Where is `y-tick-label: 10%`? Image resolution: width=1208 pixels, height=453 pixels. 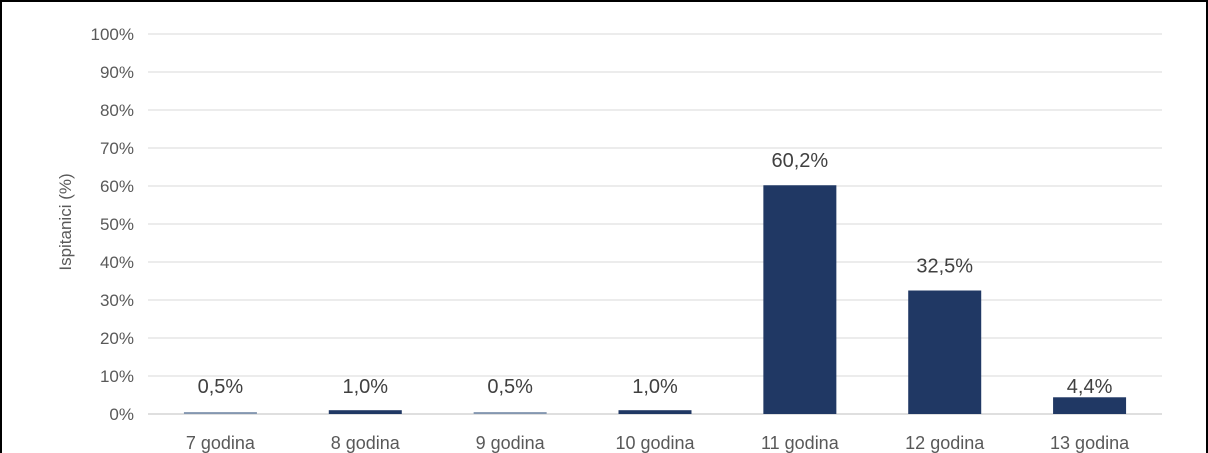 y-tick-label: 10% is located at coordinates (117, 376).